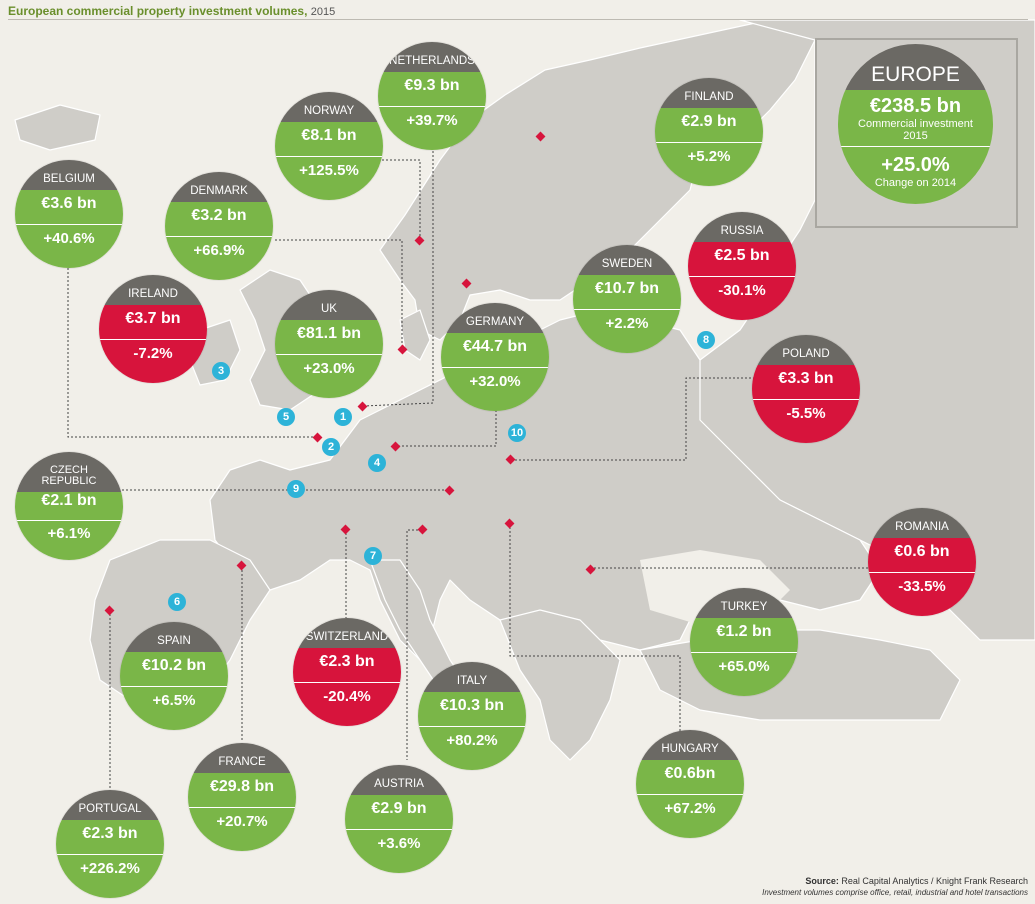 The height and width of the screenshot is (904, 1035). I want to click on country-change: +39.7%, so click(432, 120).